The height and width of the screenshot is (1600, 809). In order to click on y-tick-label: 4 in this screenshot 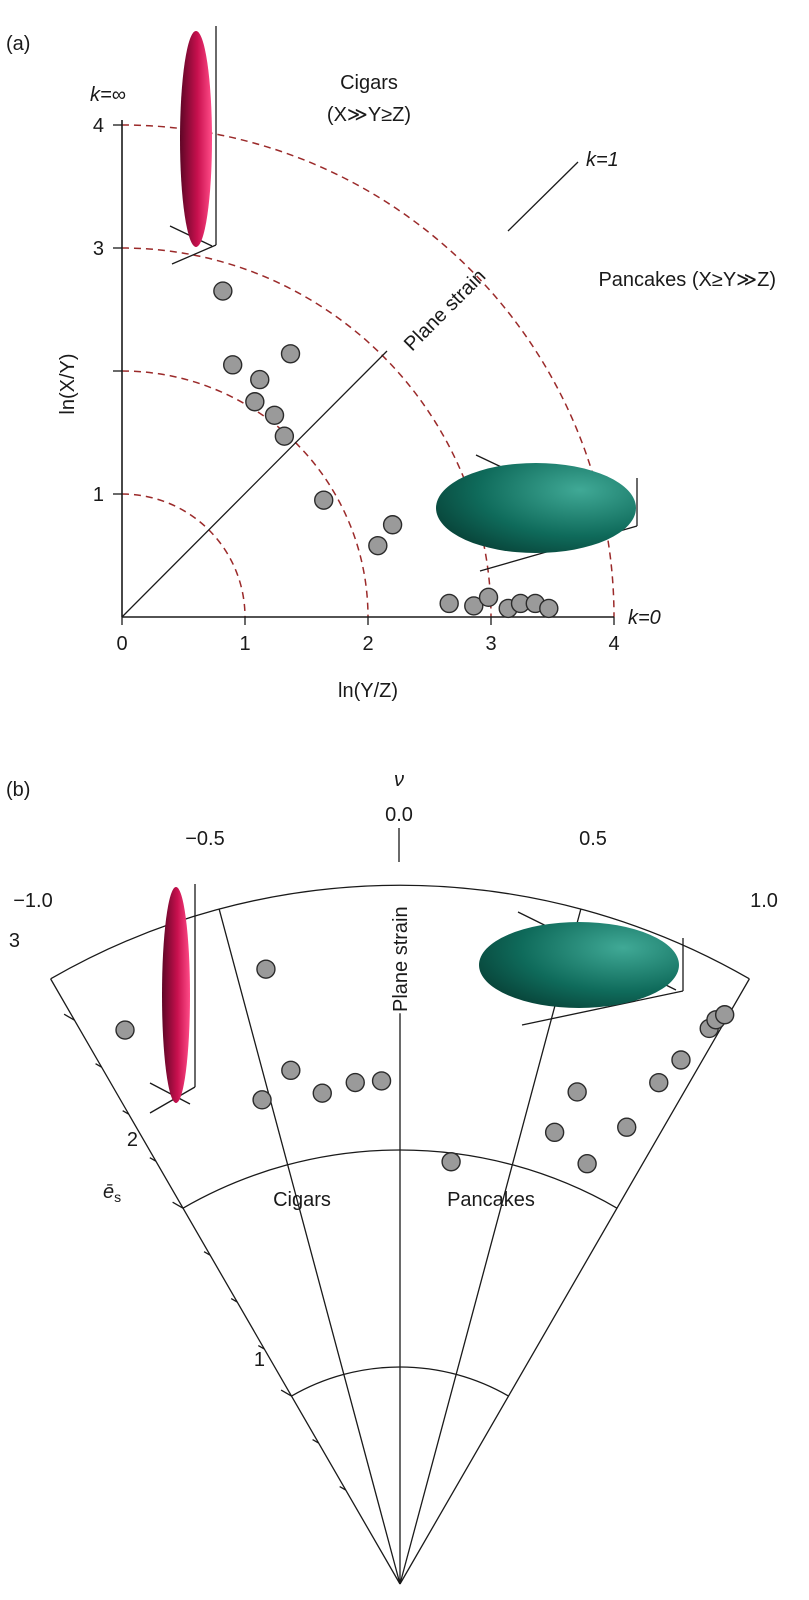, I will do `click(98, 126)`.